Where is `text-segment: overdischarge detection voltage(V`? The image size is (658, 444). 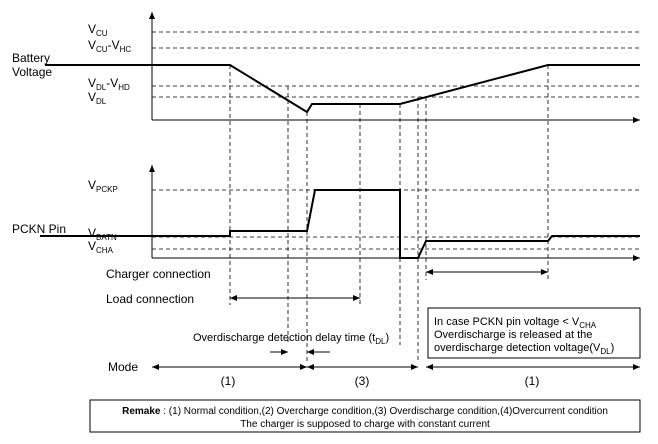
text-segment: overdischarge detection voltage(V is located at coordinates (517, 348).